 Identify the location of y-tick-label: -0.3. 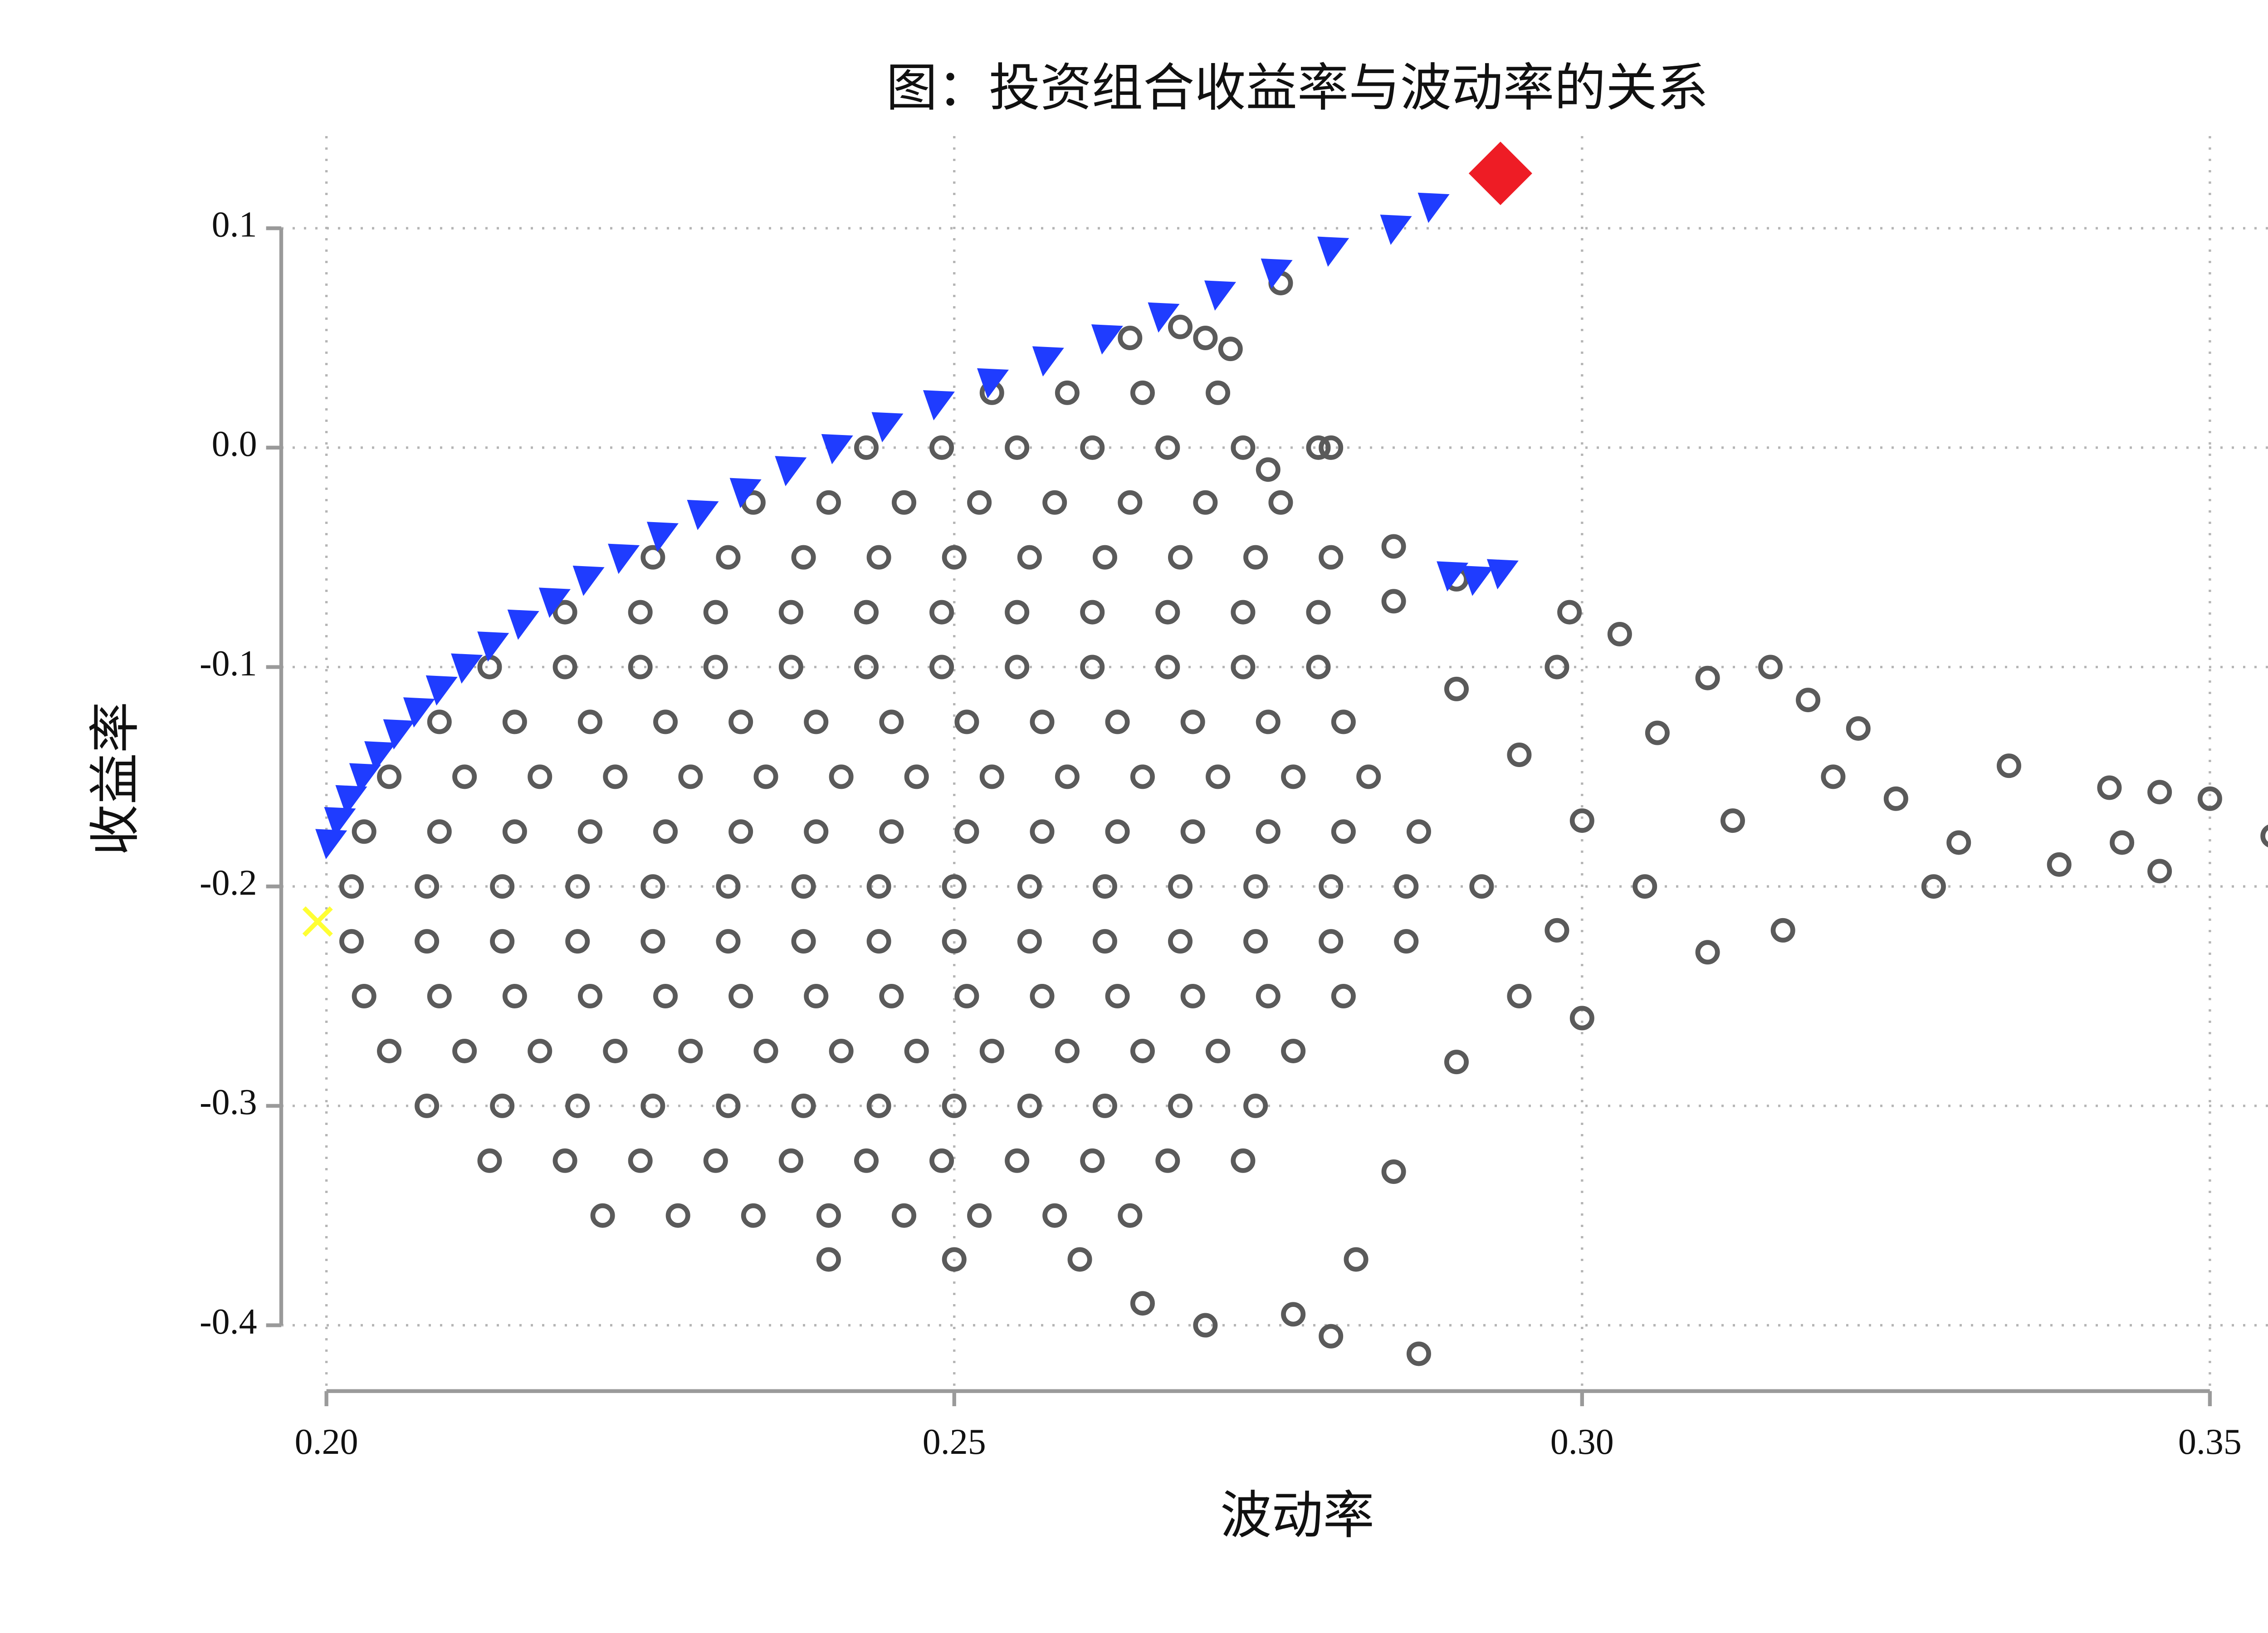
(229, 1102).